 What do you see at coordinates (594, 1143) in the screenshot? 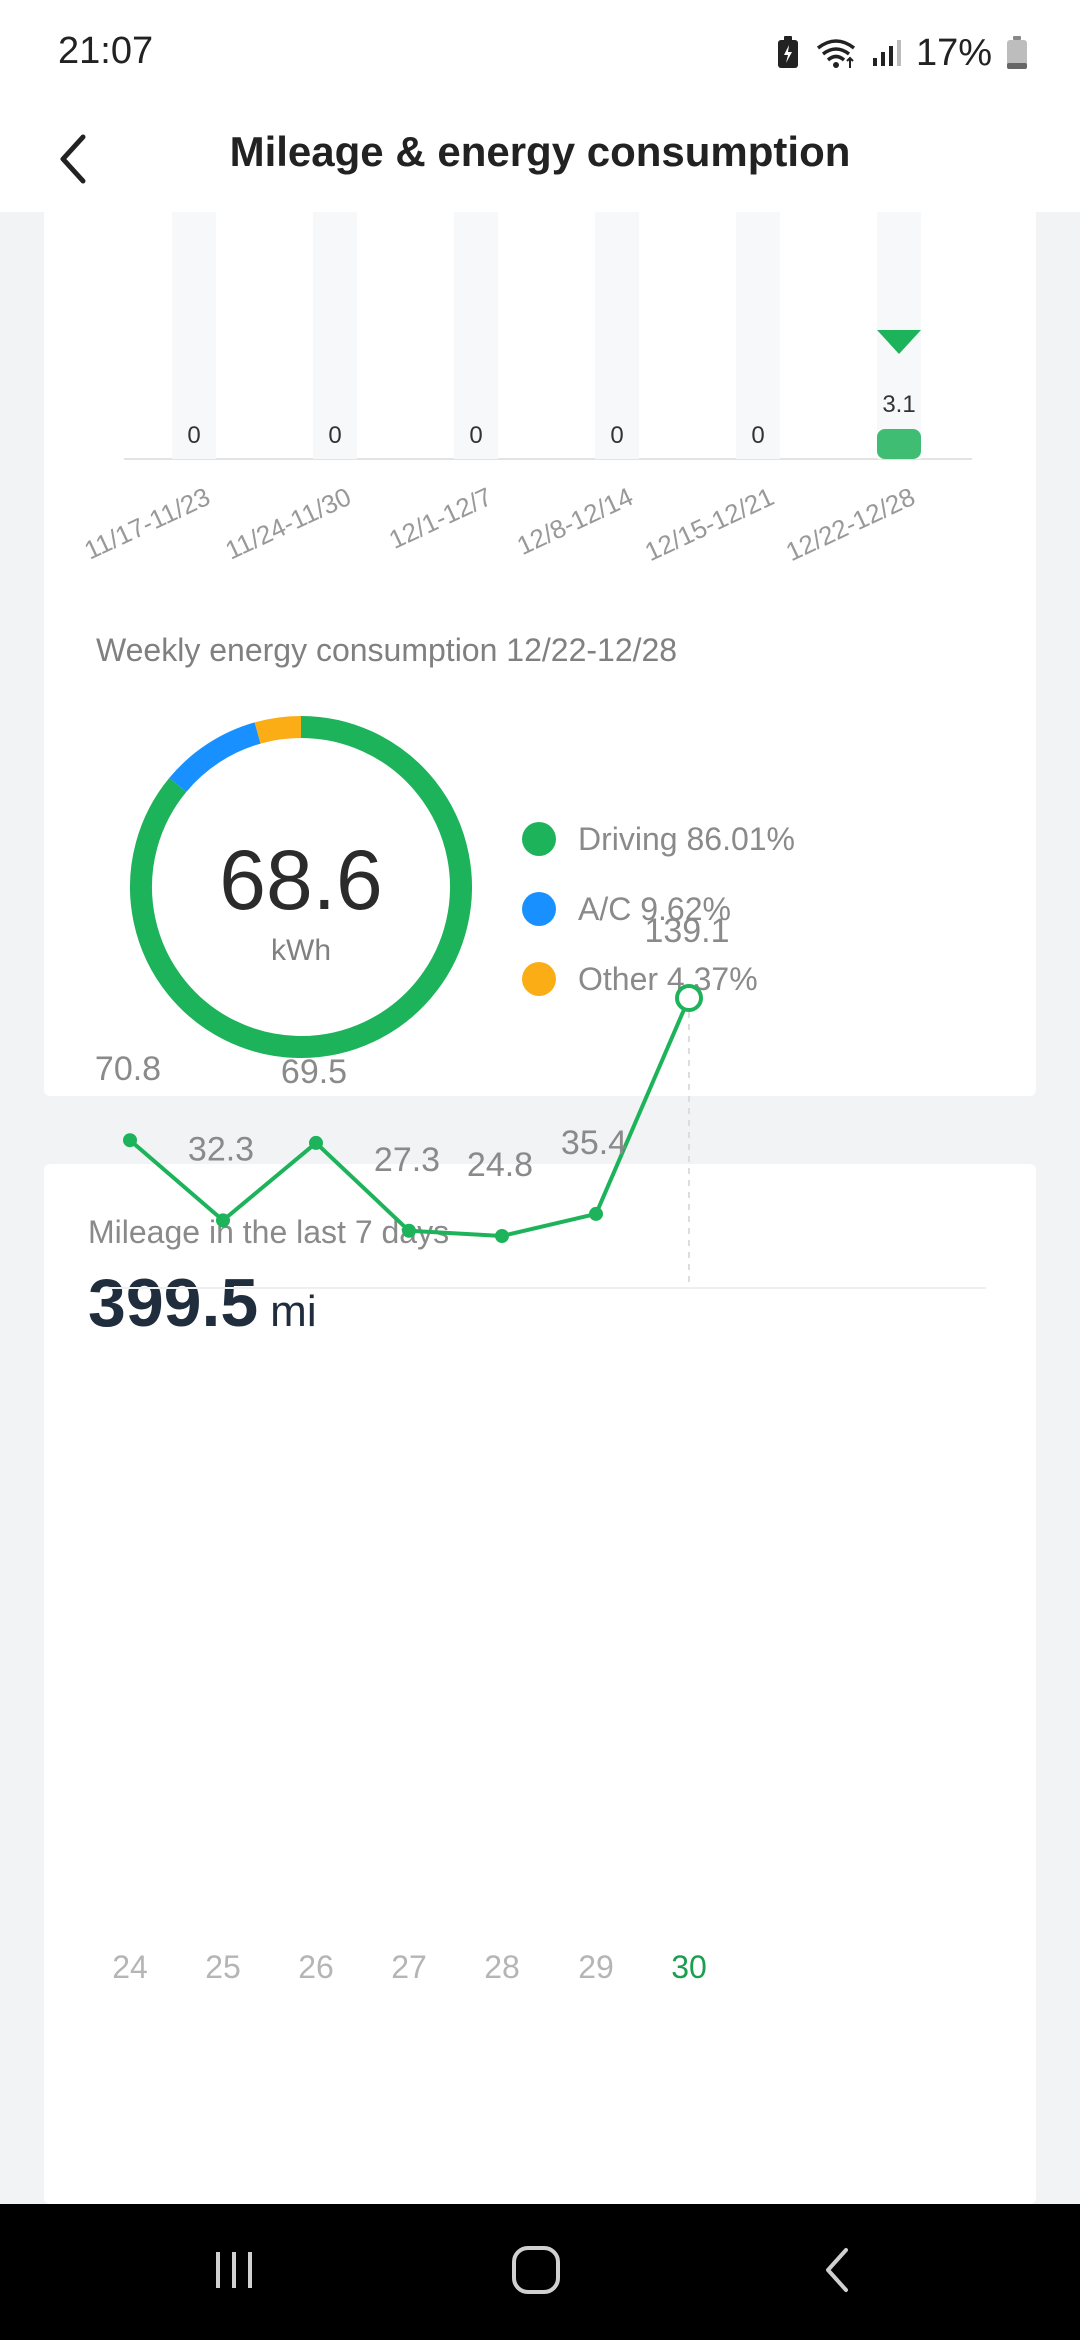
I see `data-value-label: 35.4` at bounding box center [594, 1143].